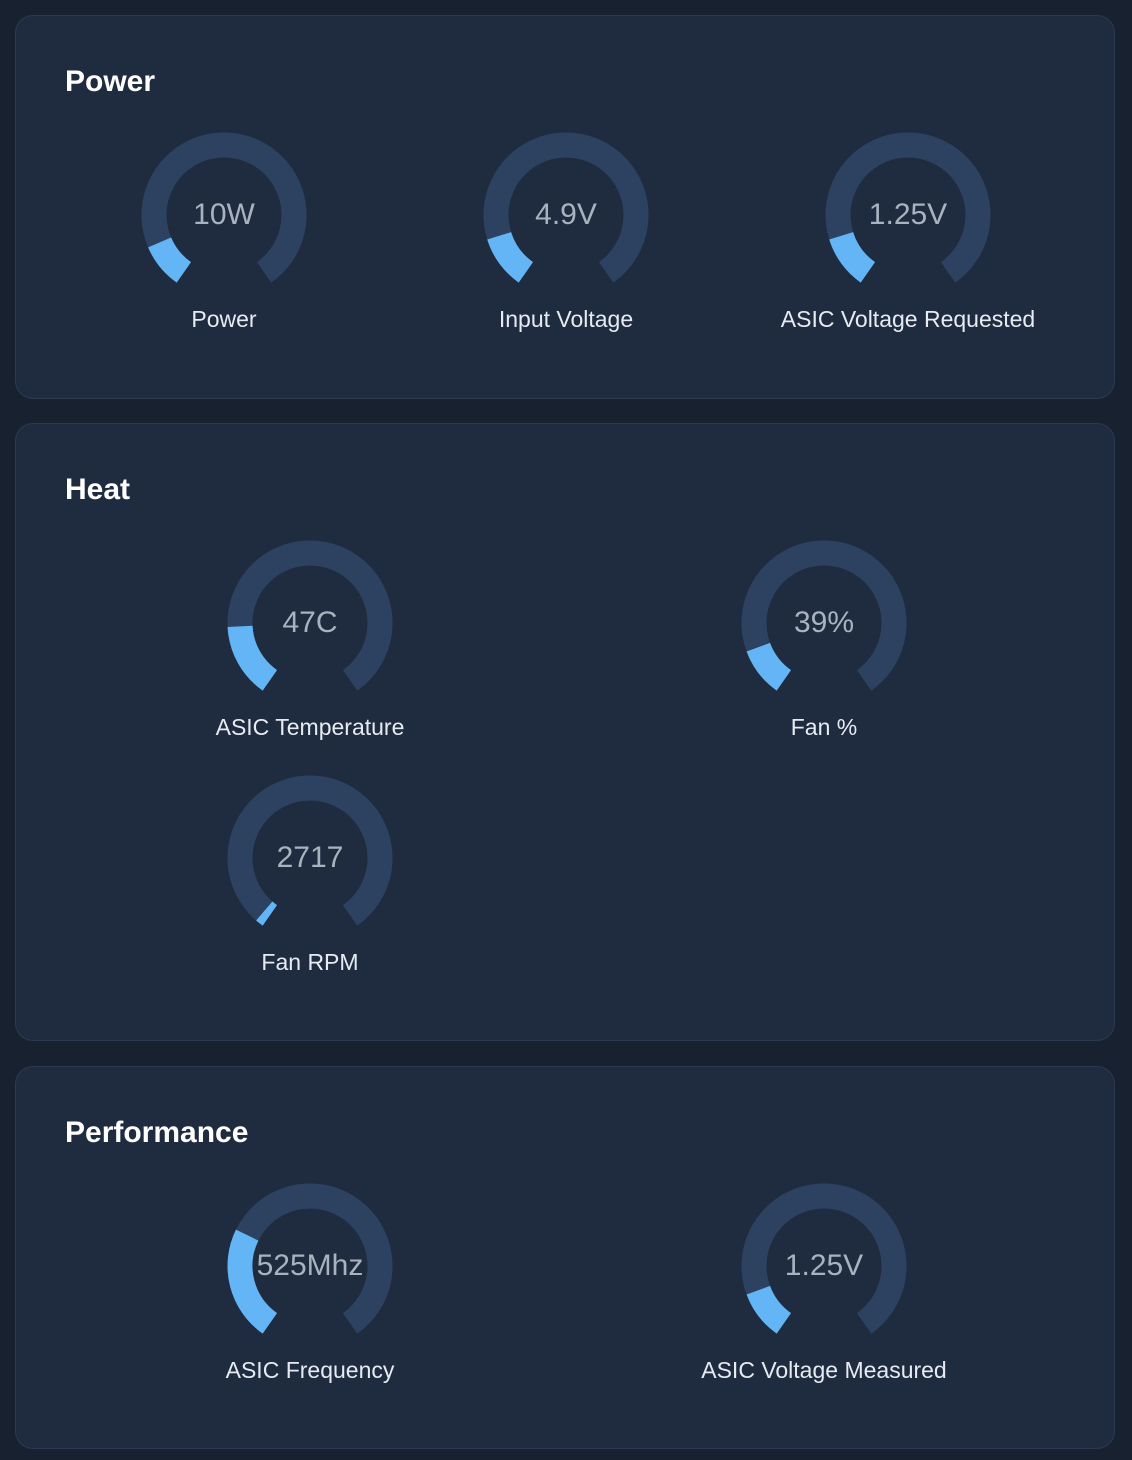  I want to click on power-gauge-track, so click(224, 207).